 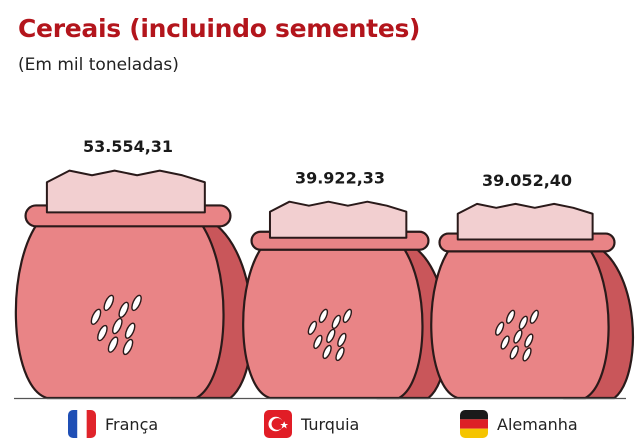 I want to click on turkey-flag-icon, so click(x=278, y=424).